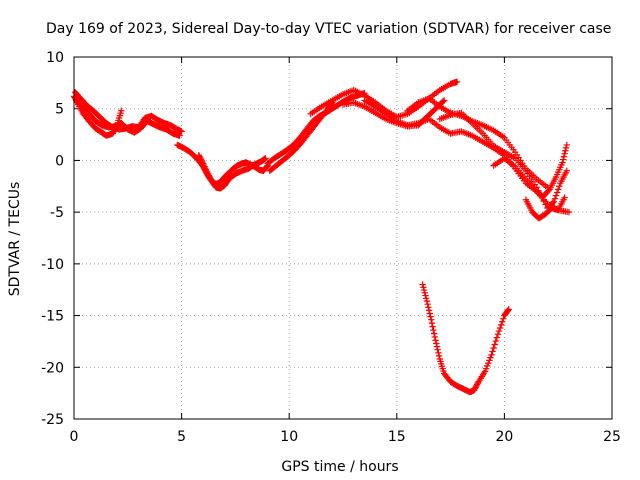 The width and height of the screenshot is (640, 480). I want to click on y-tick-label: 0, so click(59, 161).